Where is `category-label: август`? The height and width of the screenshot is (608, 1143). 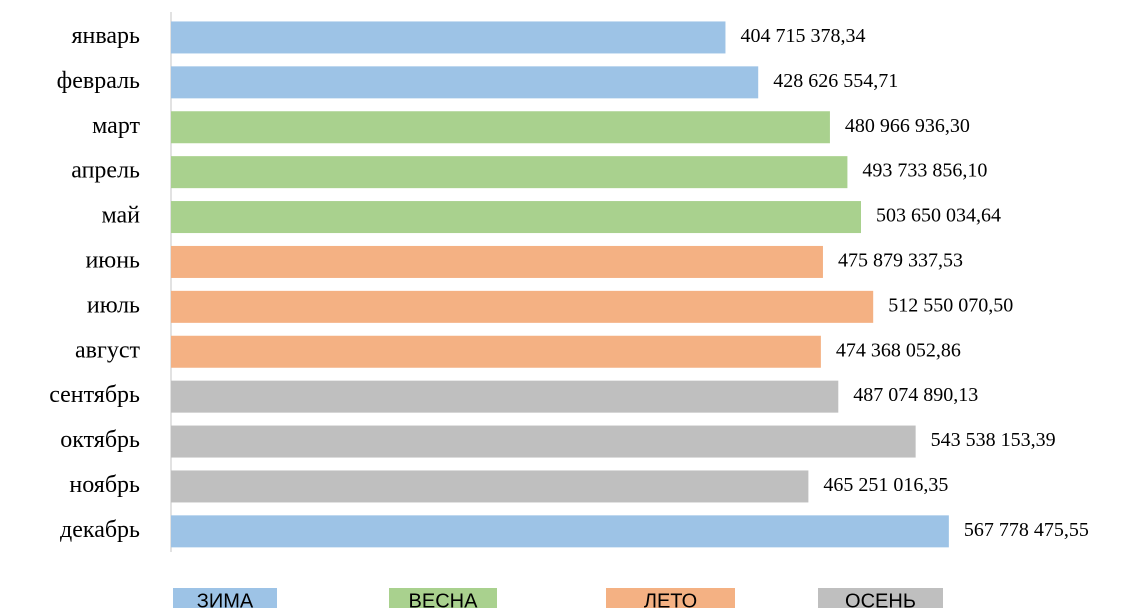 category-label: август is located at coordinates (107, 350).